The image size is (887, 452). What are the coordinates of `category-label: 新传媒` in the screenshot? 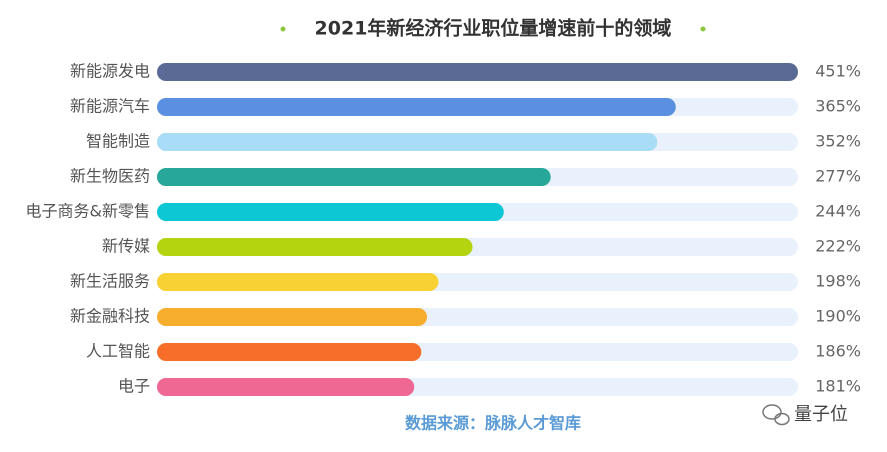 It's located at (126, 246).